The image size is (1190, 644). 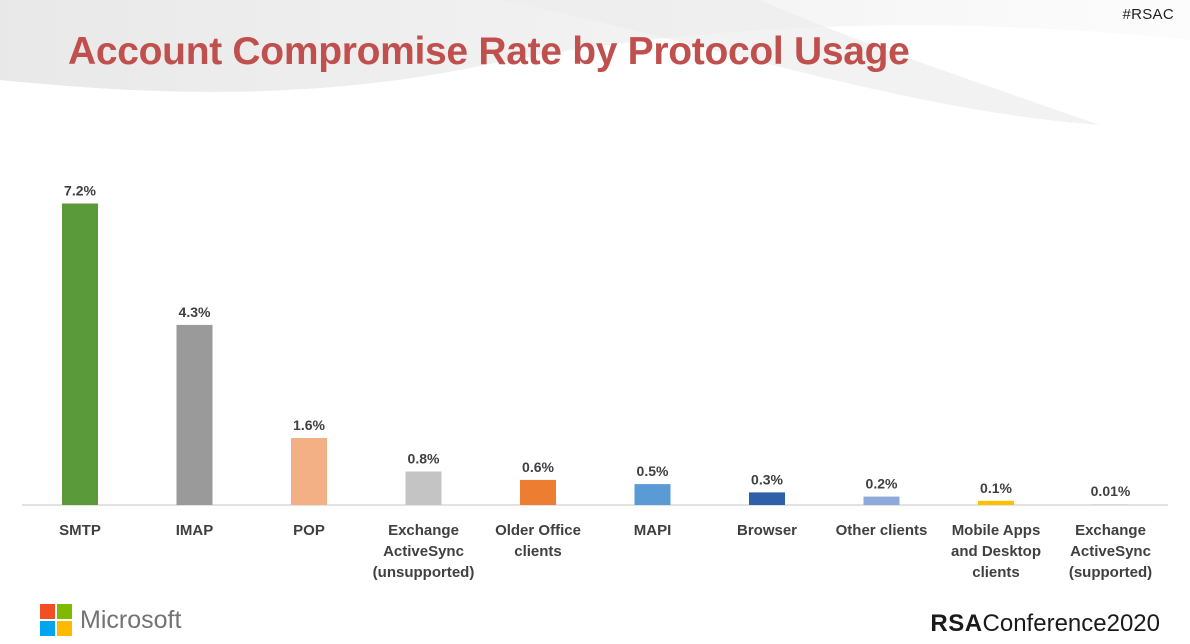 I want to click on data-label-5: 0.5%, so click(x=653, y=471).